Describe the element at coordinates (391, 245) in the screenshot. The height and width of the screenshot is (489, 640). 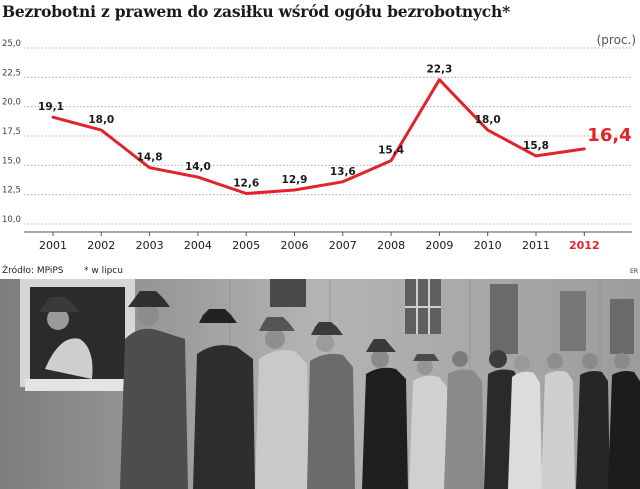
I see `x-tick-label: 2008` at that location.